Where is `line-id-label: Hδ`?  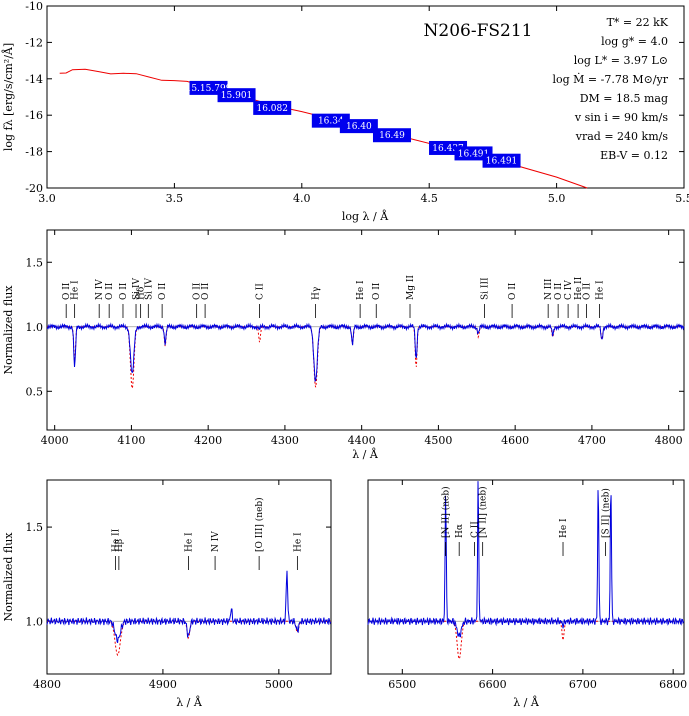
line-id-label: Hδ is located at coordinates (142, 293).